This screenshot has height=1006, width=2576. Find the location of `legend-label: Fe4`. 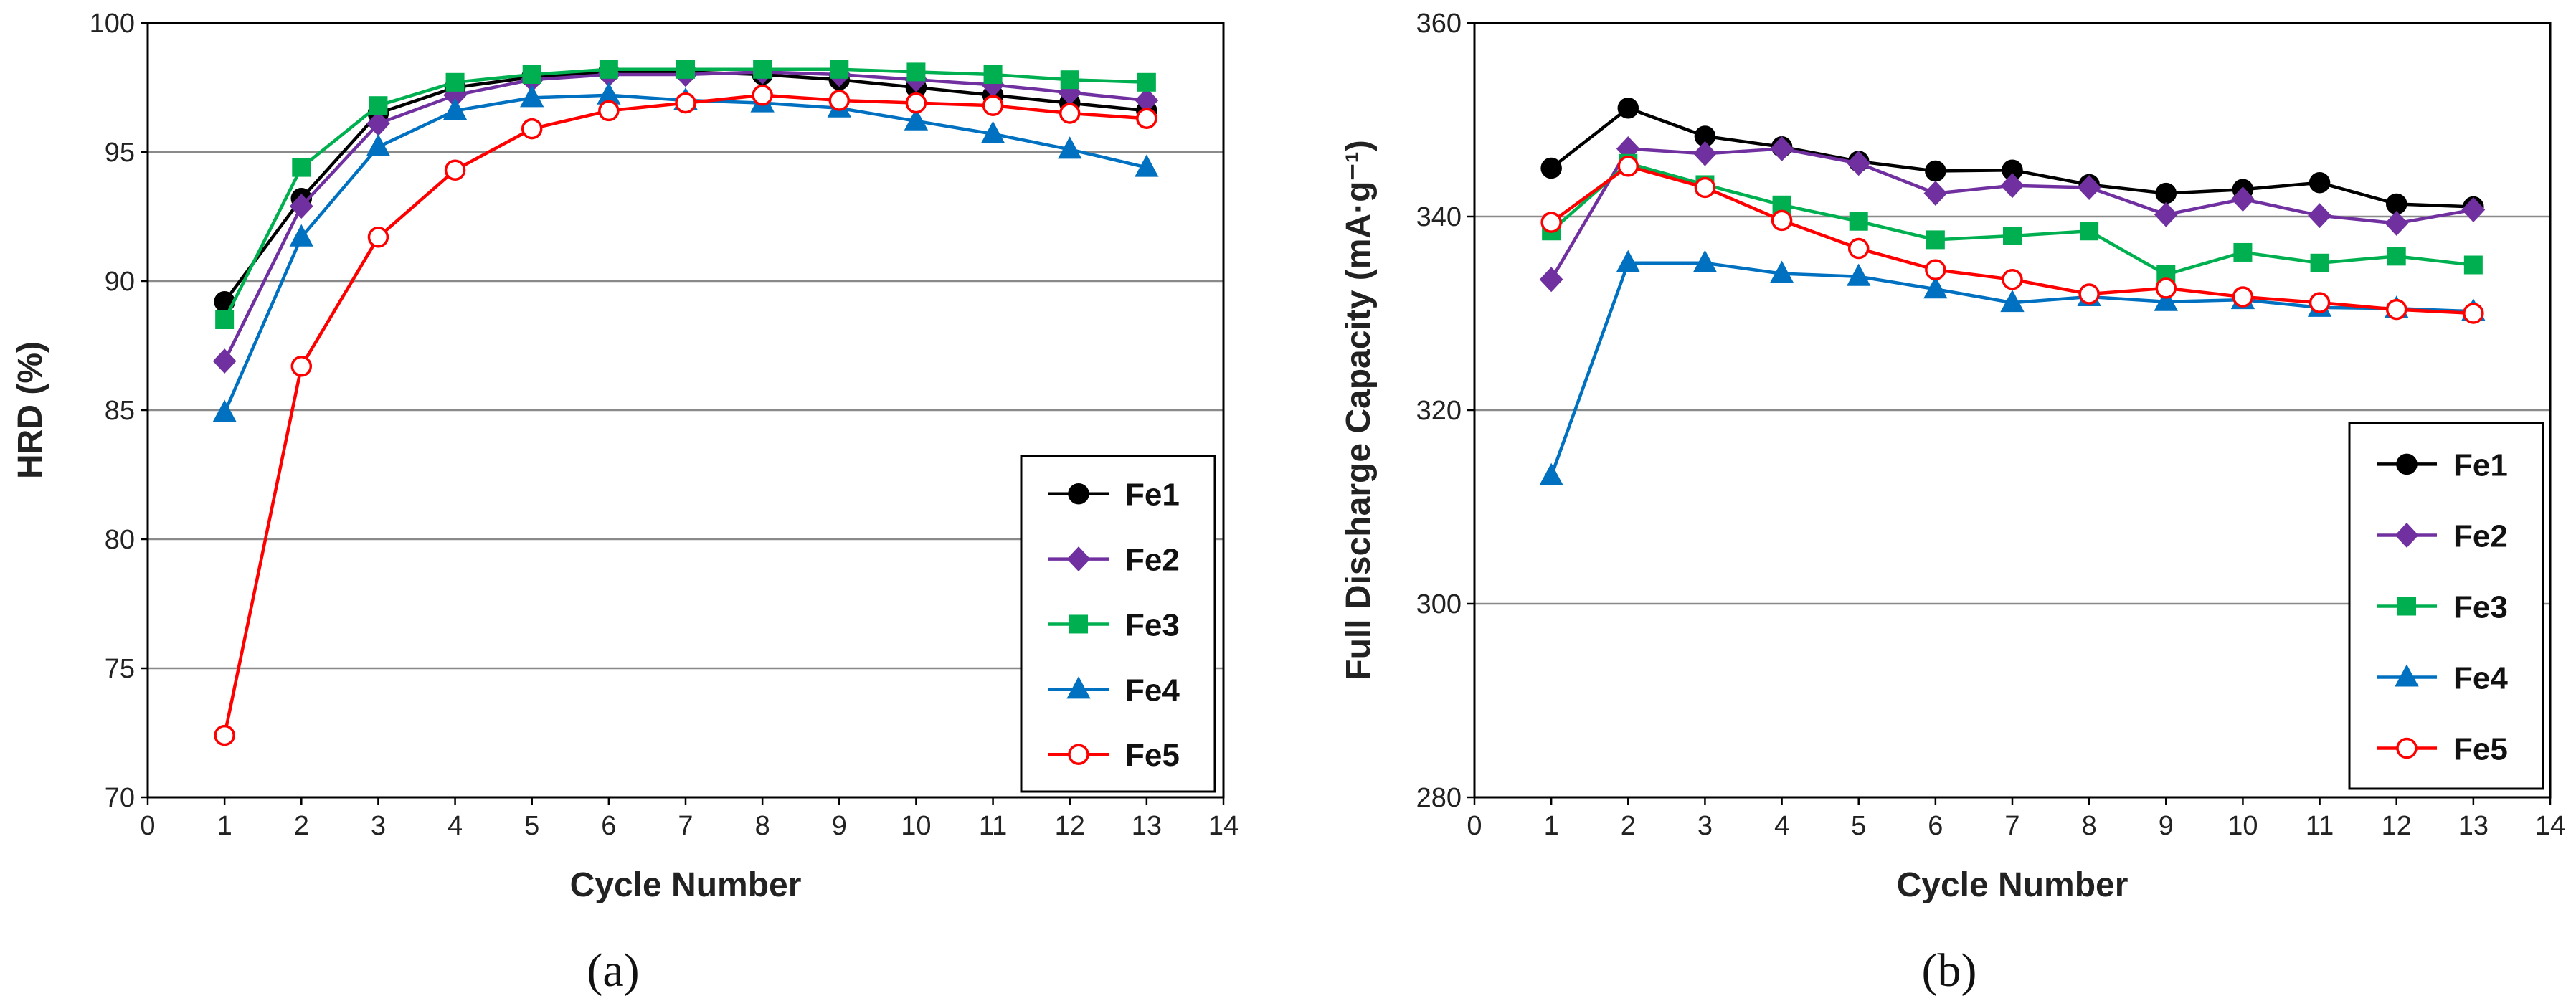

legend-label: Fe4 is located at coordinates (1152, 690).